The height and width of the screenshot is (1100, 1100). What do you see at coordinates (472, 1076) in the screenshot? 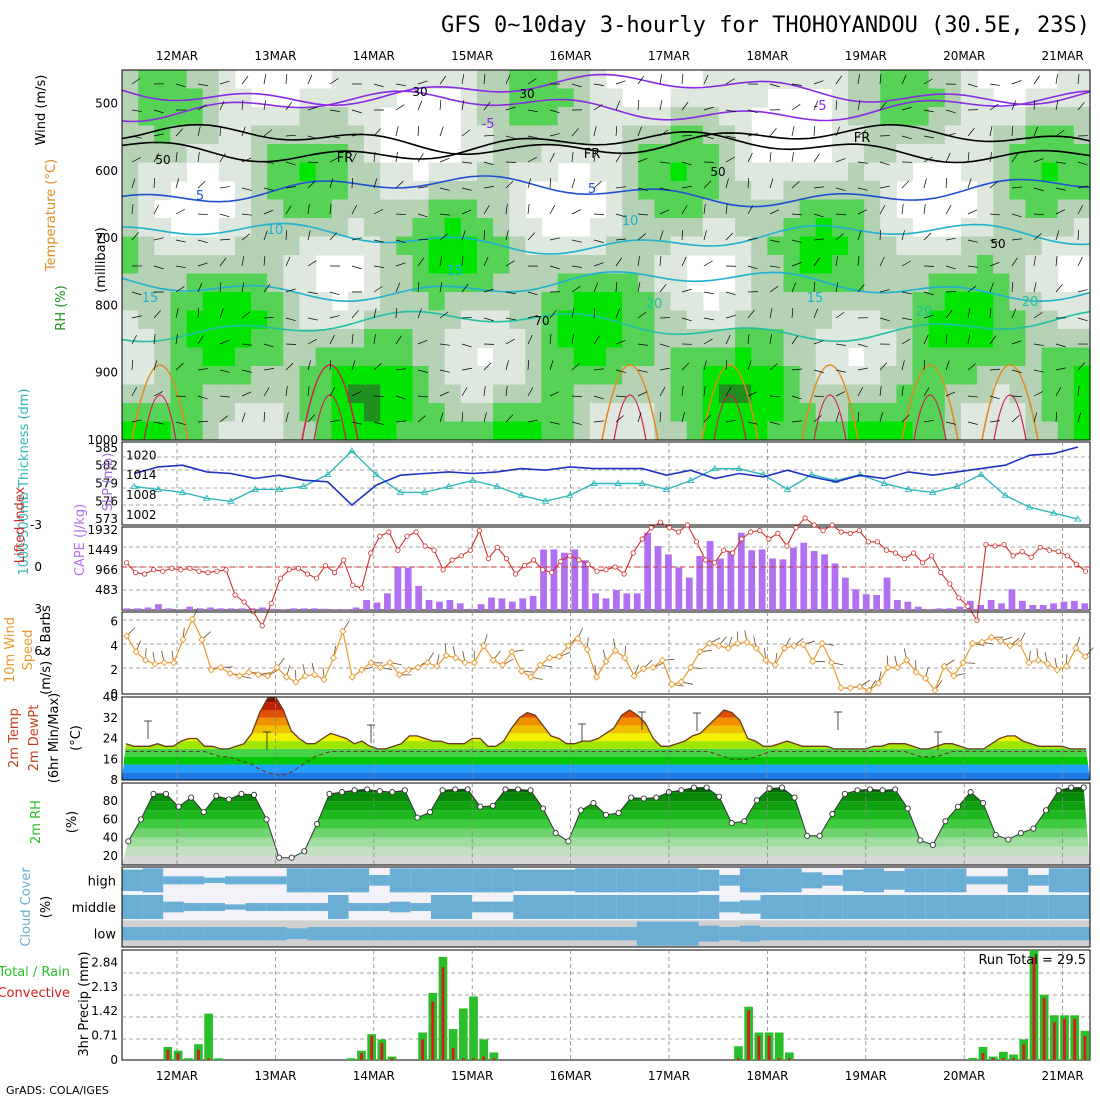
I see `x-tick-label-bottom: 15MAR` at bounding box center [472, 1076].